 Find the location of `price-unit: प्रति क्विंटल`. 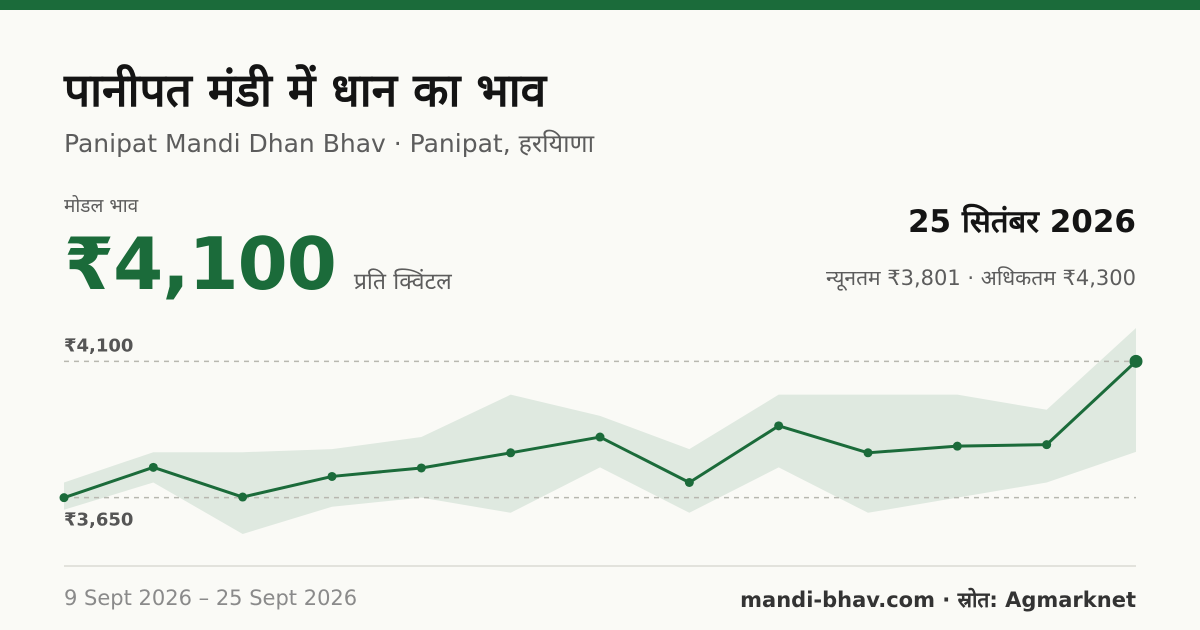

price-unit: प्रति क्विंटल is located at coordinates (402, 282).